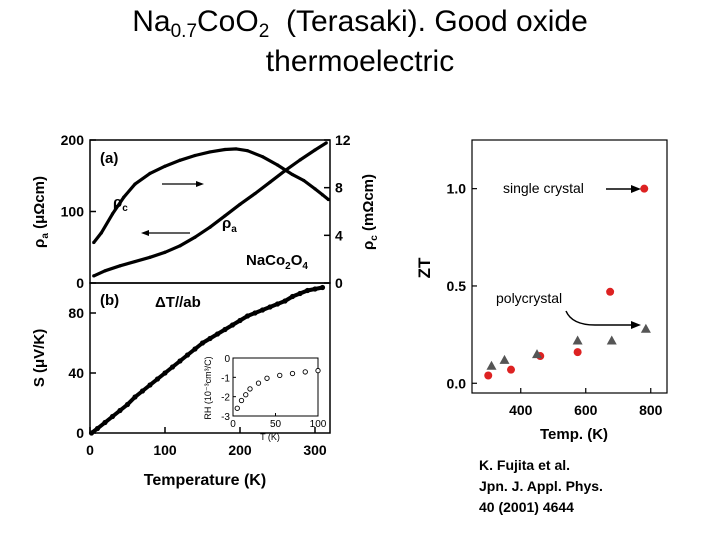 Image resolution: width=720 pixels, height=540 pixels. Describe the element at coordinates (529, 298) in the screenshot. I see `polycrystal-annotation: polycrystal` at that location.